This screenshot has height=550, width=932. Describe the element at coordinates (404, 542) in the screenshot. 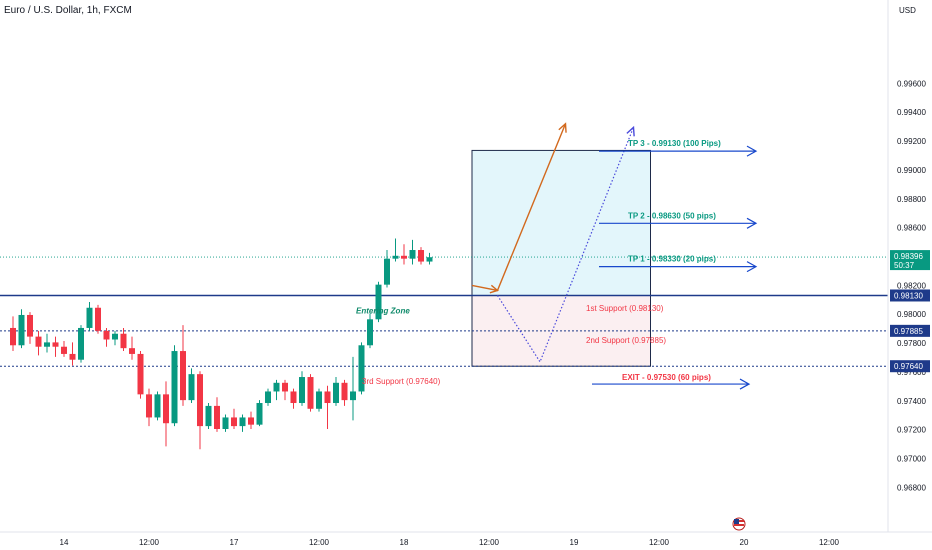

I see `time-tick-label: 18` at that location.